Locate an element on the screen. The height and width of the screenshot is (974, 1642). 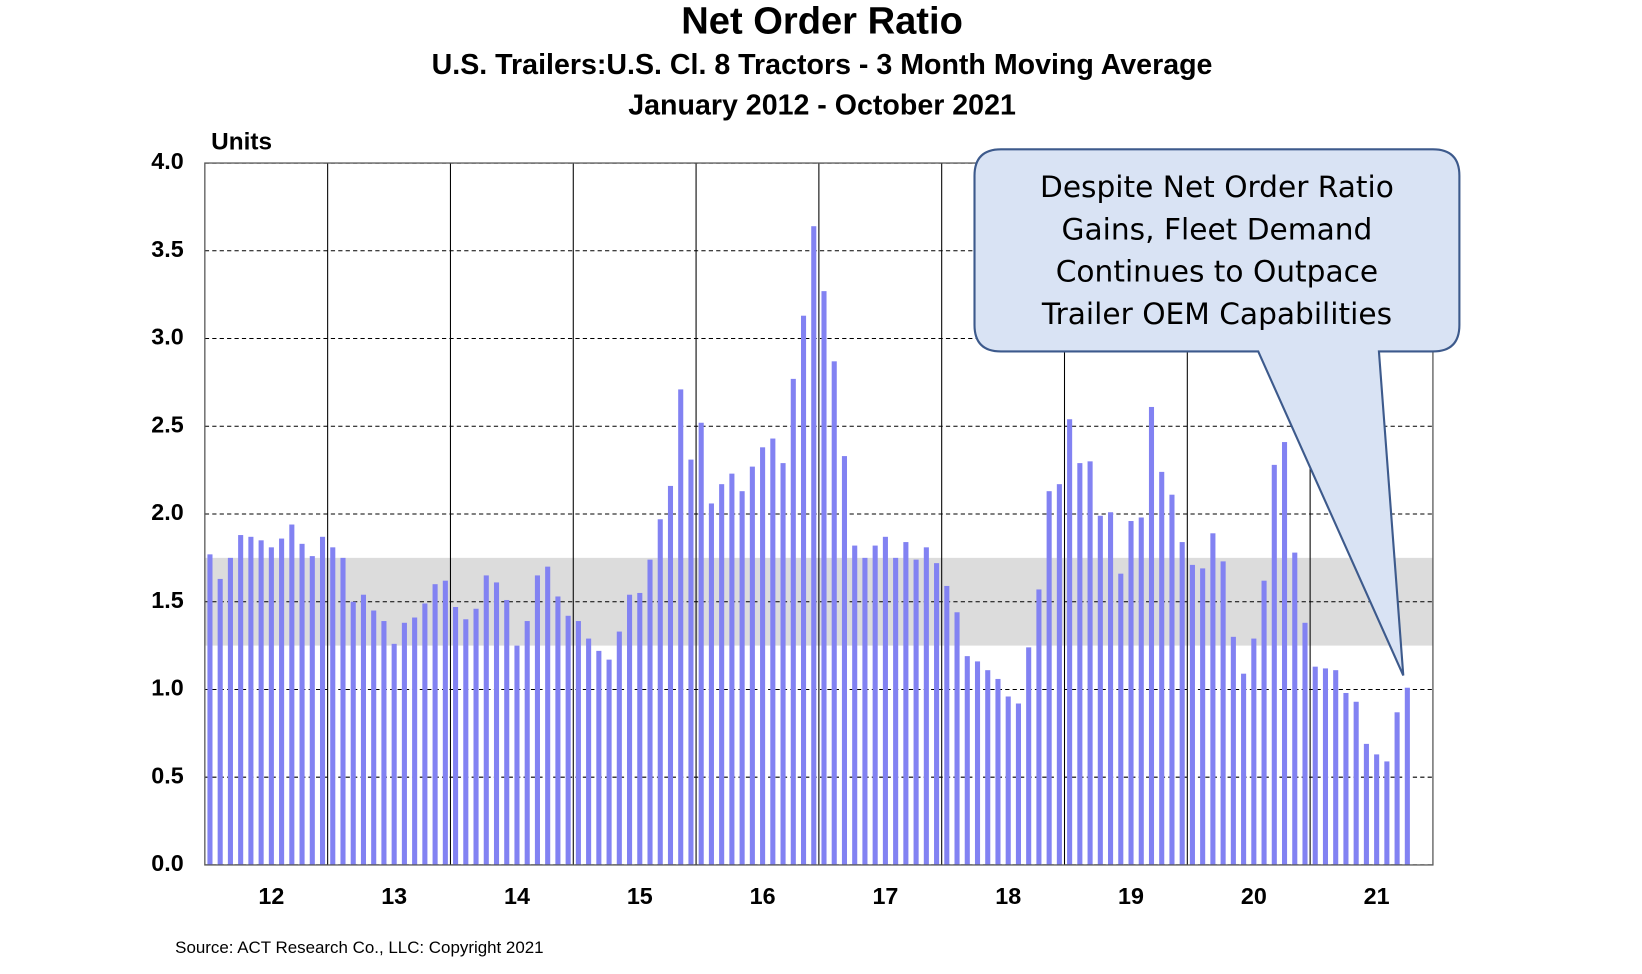
y-tick-label: 3.5 is located at coordinates (167, 249).